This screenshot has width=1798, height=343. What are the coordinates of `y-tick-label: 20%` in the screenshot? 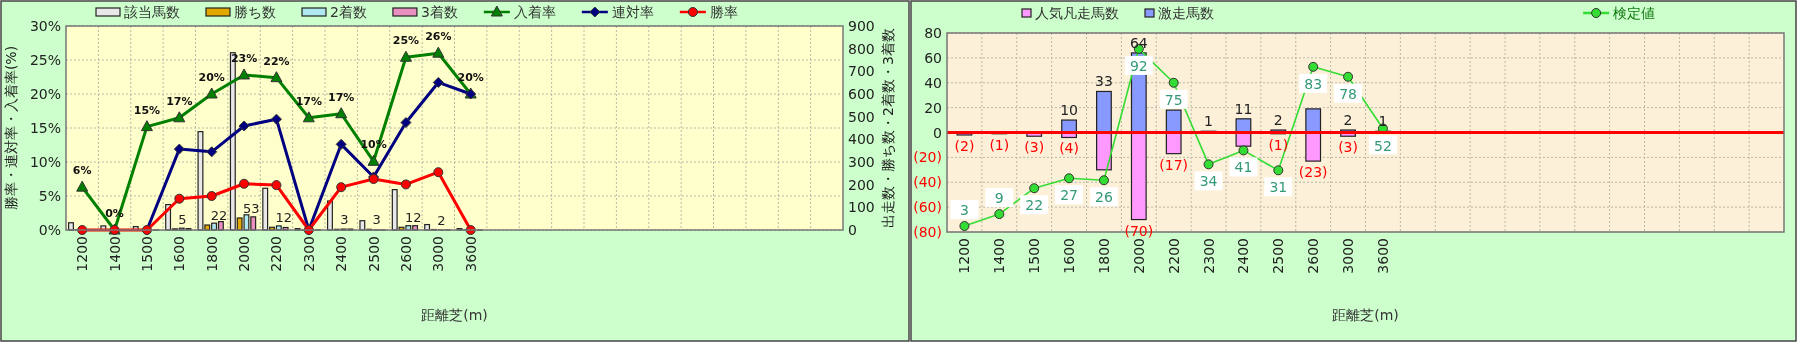 It's located at (45, 94).